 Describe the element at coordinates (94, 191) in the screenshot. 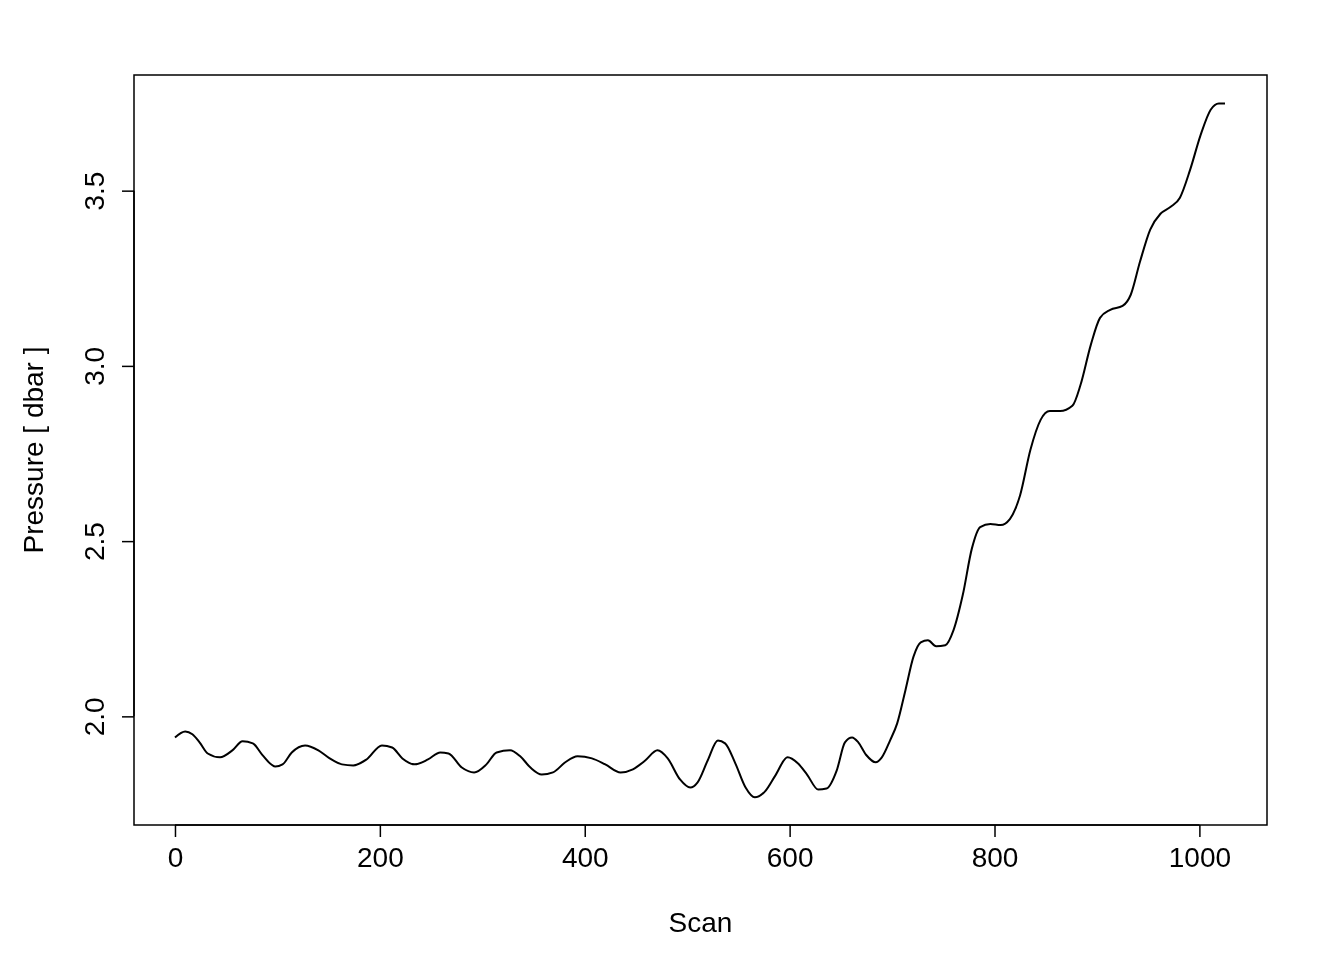

I see `y-tick-label: 3.5` at that location.